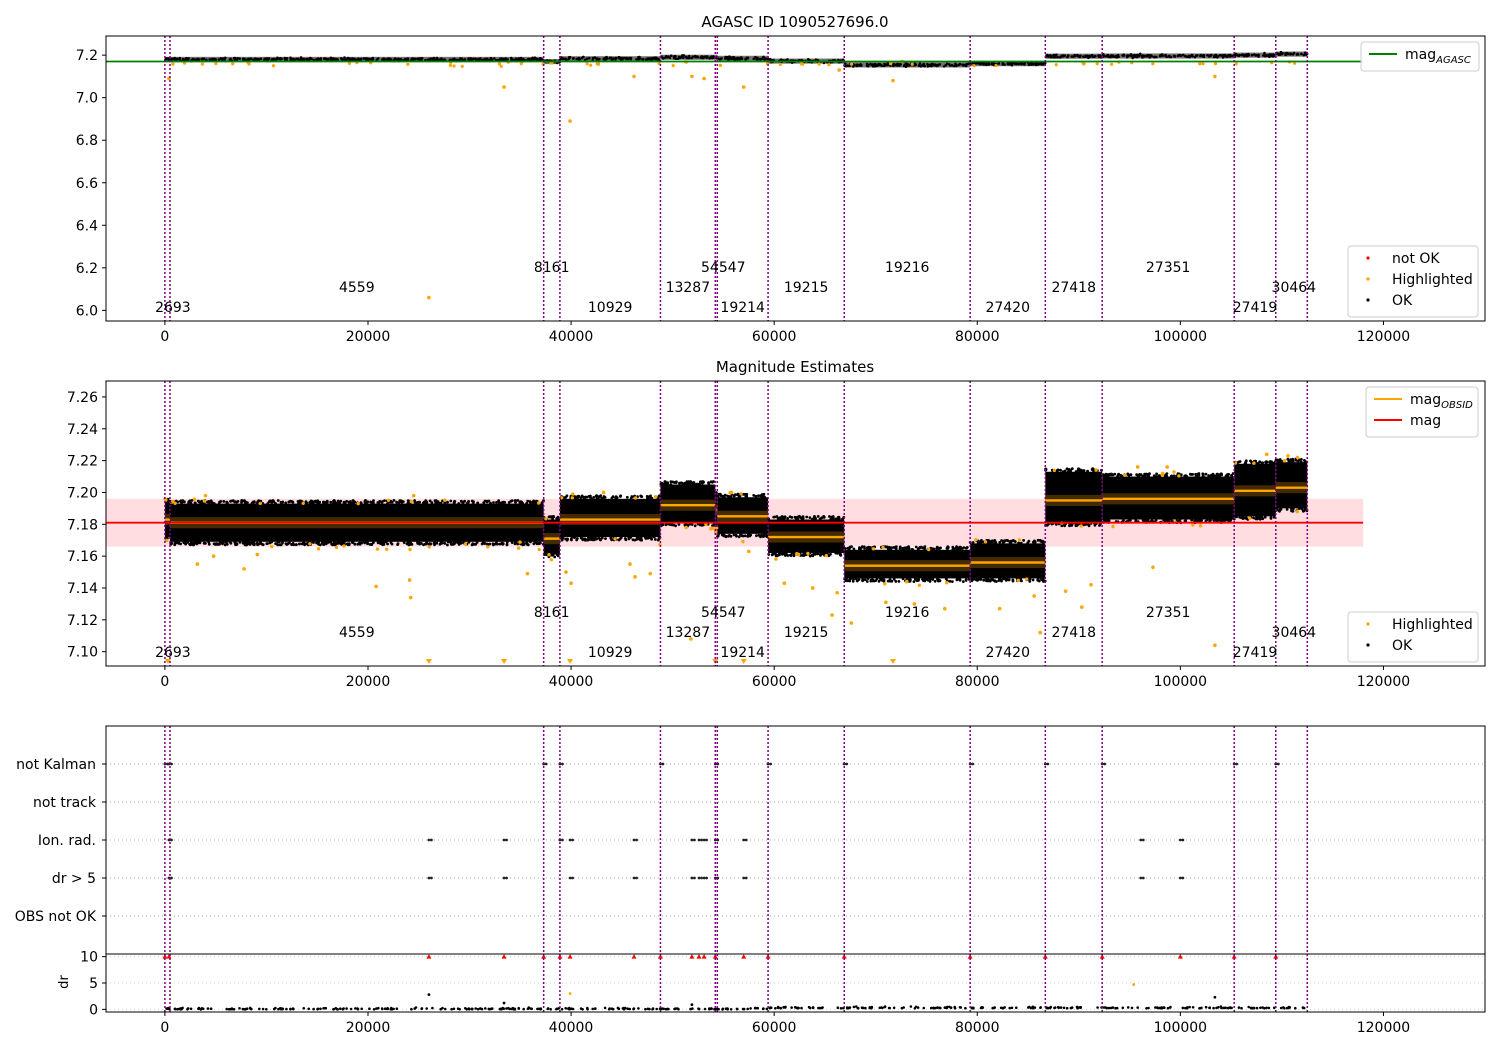  I want to click on y-tick-label: 7.0, so click(87, 99).